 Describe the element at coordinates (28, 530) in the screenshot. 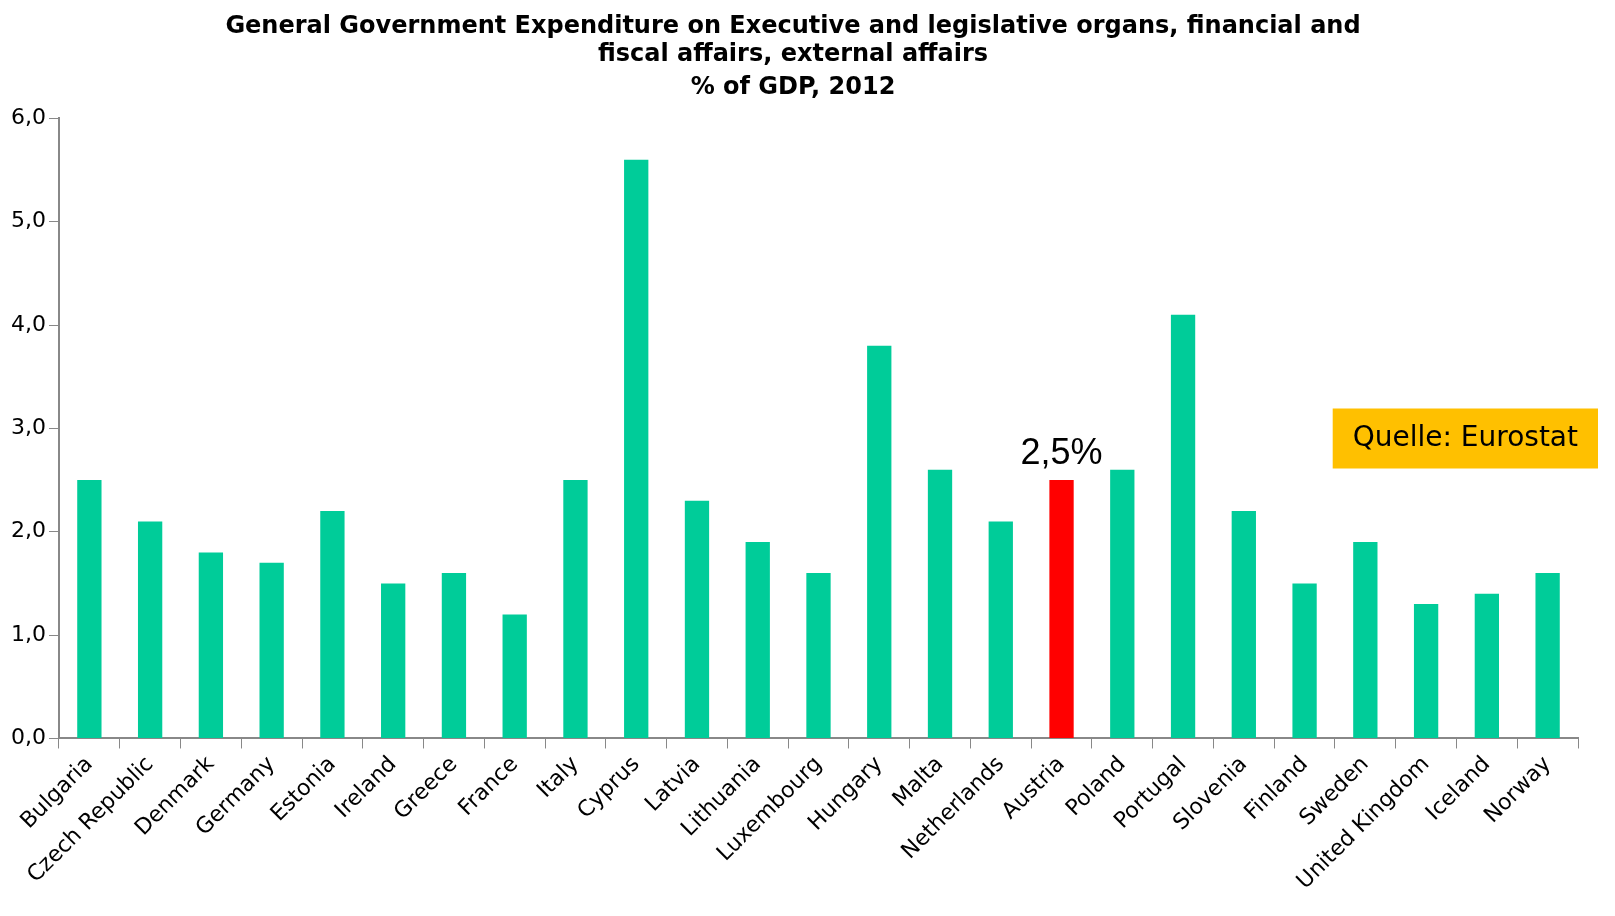

I see `y-tick-label: 2,0` at that location.